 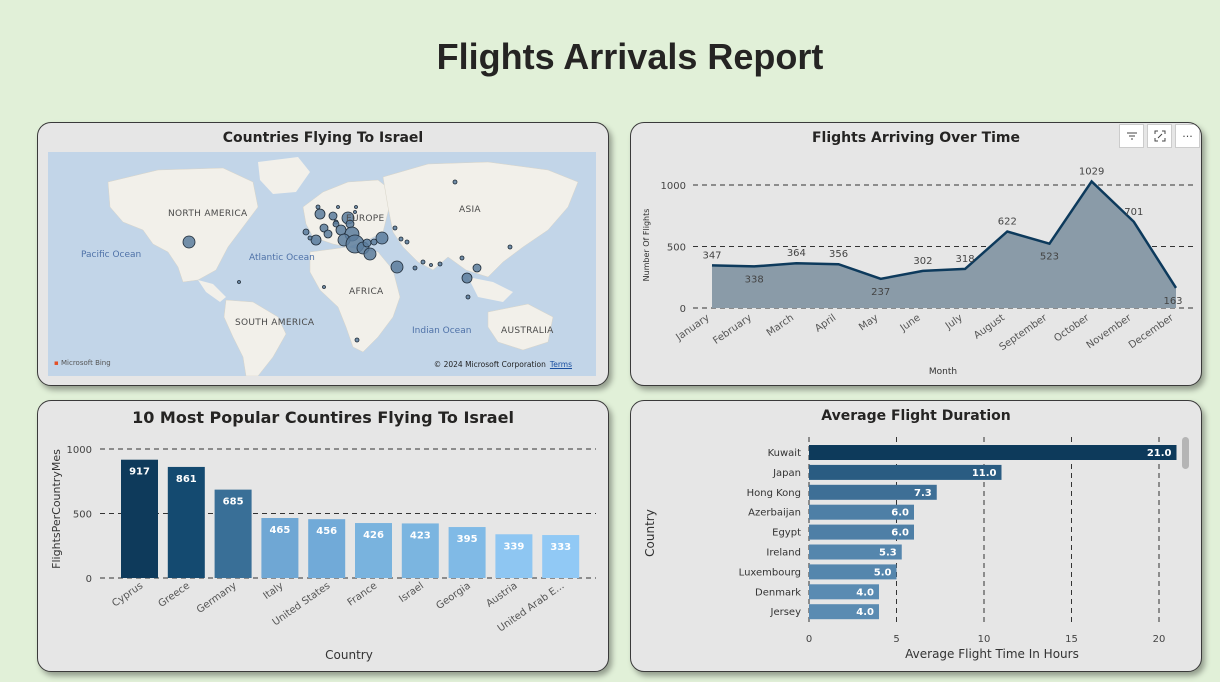 What do you see at coordinates (943, 372) in the screenshot?
I see `line-x-axis-title: Month` at bounding box center [943, 372].